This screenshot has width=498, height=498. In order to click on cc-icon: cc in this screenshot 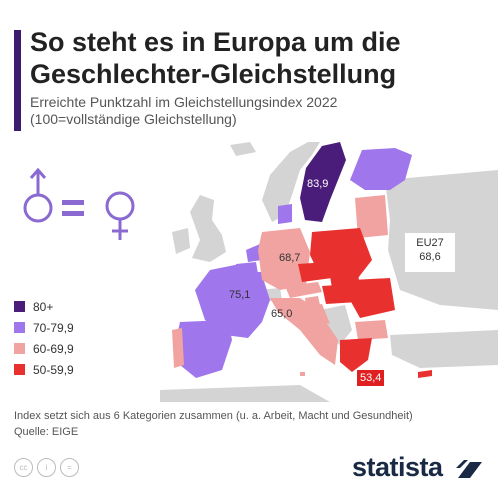, I will do `click(23, 467)`.